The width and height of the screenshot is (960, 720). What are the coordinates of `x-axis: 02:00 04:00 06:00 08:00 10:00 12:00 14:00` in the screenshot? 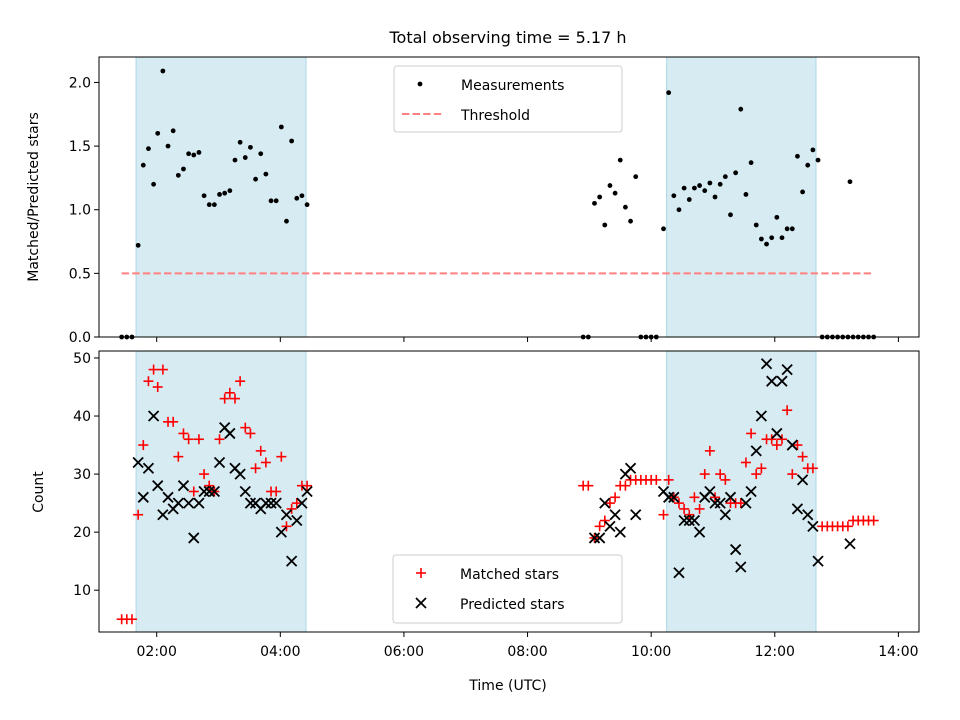 It's located at (528, 646).